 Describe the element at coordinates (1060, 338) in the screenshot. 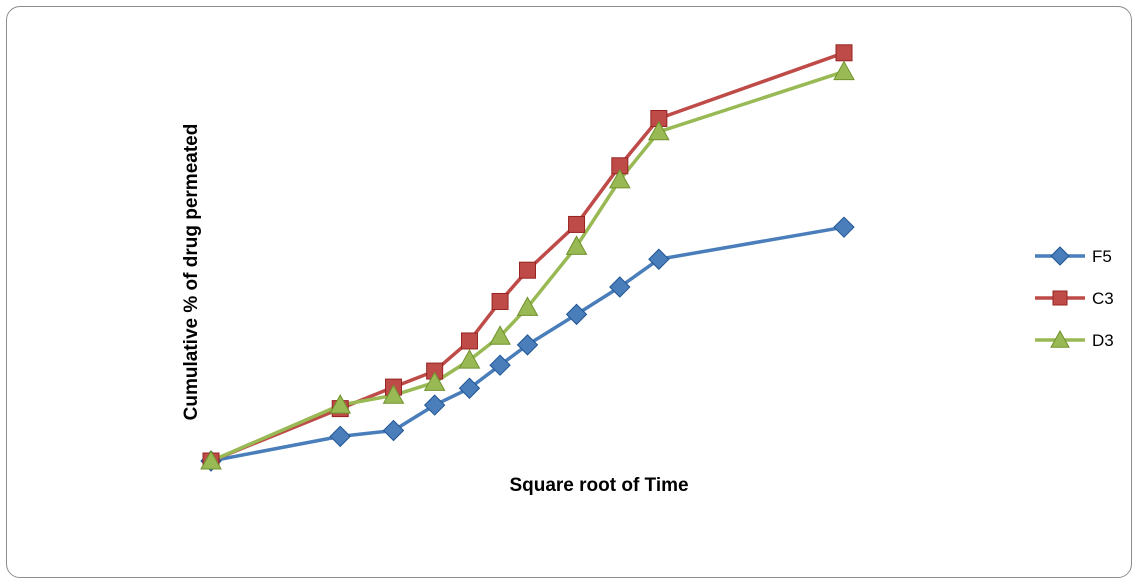

I see `legend-marker-d3` at that location.